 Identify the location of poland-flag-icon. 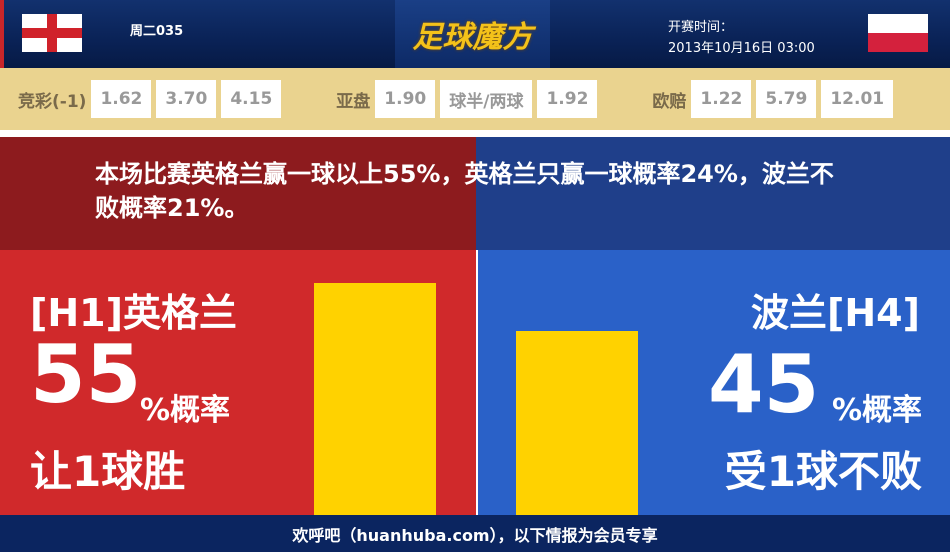
(898, 33).